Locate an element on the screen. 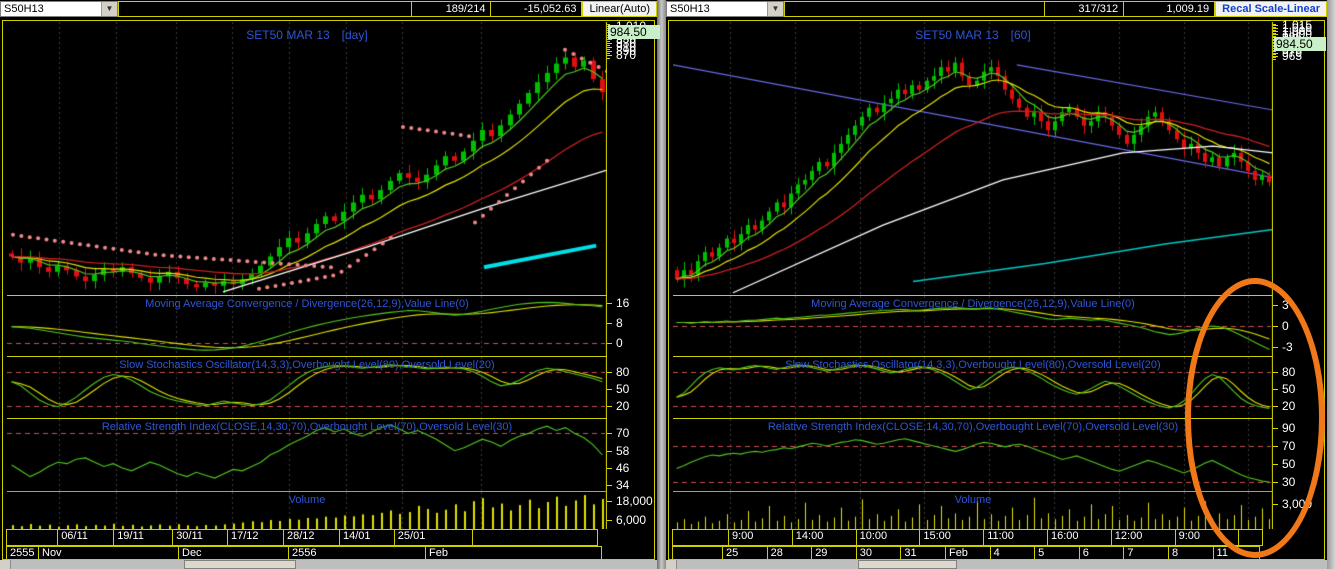 This screenshot has width=1335, height=569. axis-tick-label: 1,010 is located at coordinates (1297, 28).